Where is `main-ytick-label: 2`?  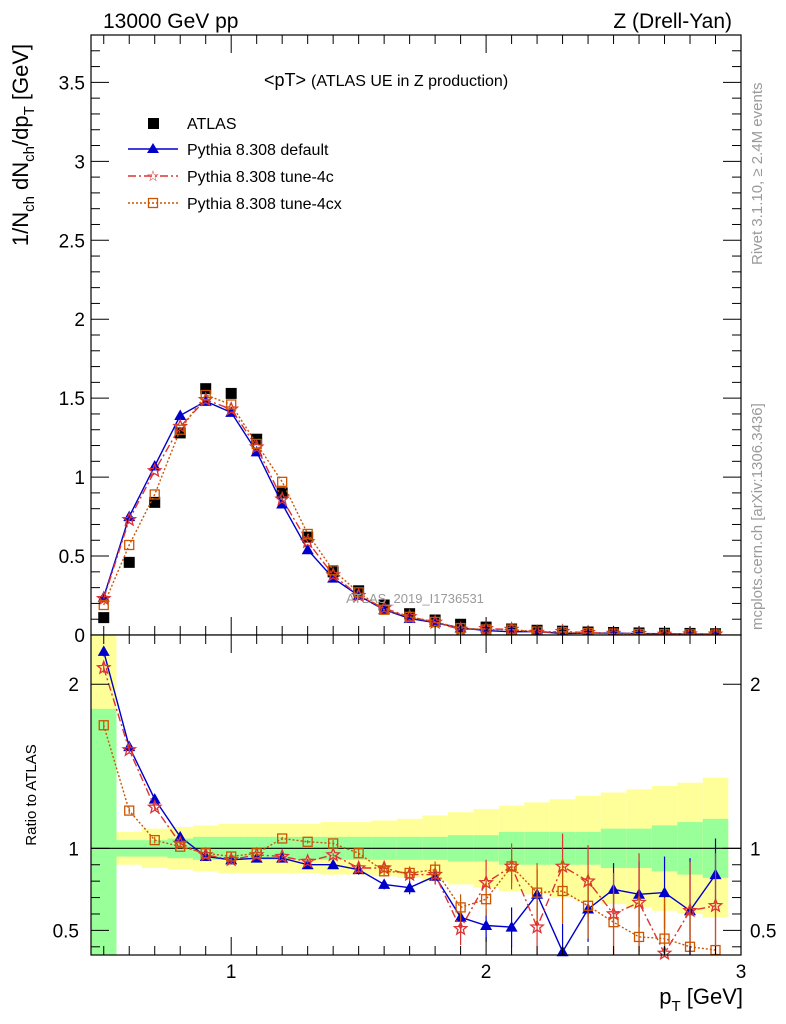 main-ytick-label: 2 is located at coordinates (79, 320).